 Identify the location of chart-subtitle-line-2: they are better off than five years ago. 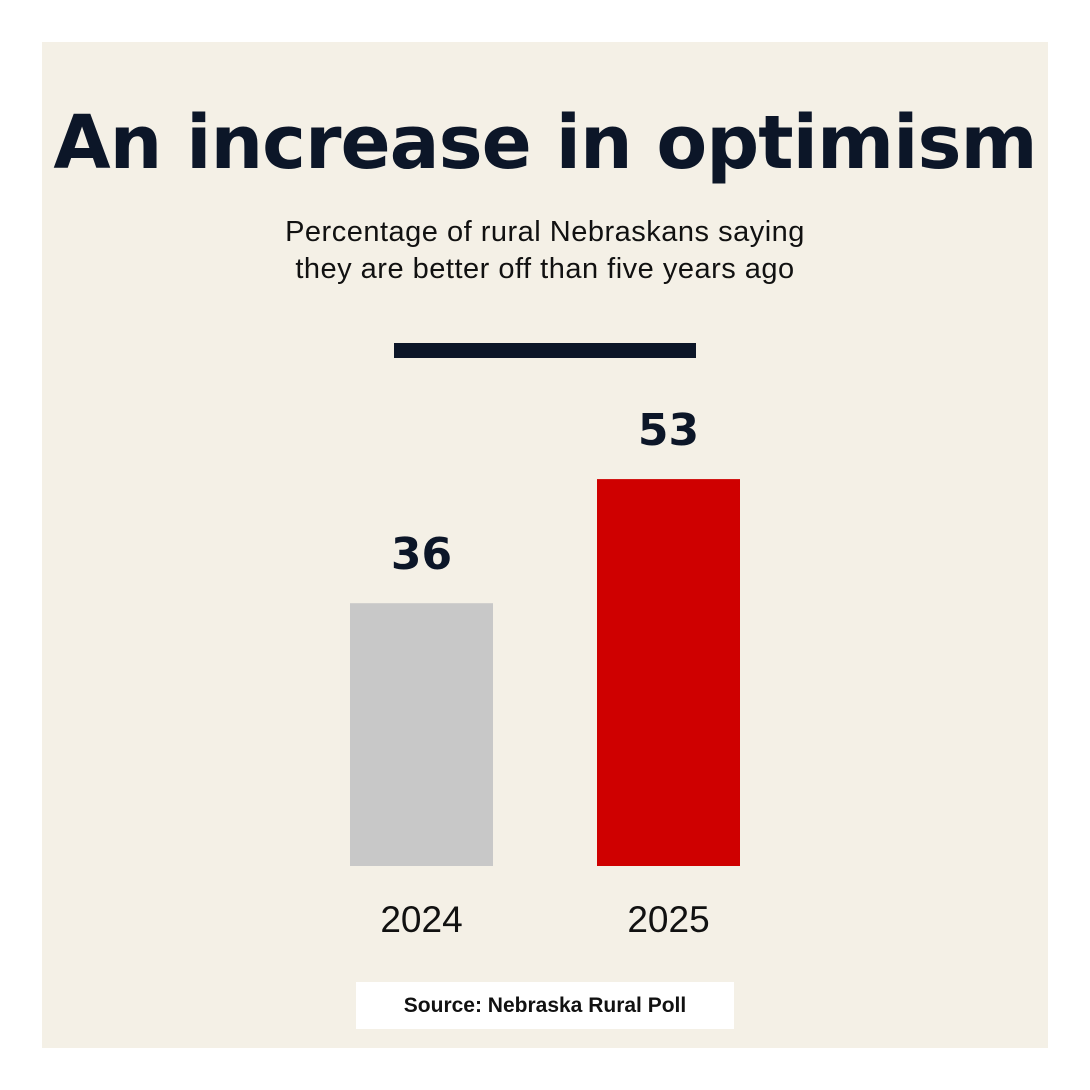
(545, 269).